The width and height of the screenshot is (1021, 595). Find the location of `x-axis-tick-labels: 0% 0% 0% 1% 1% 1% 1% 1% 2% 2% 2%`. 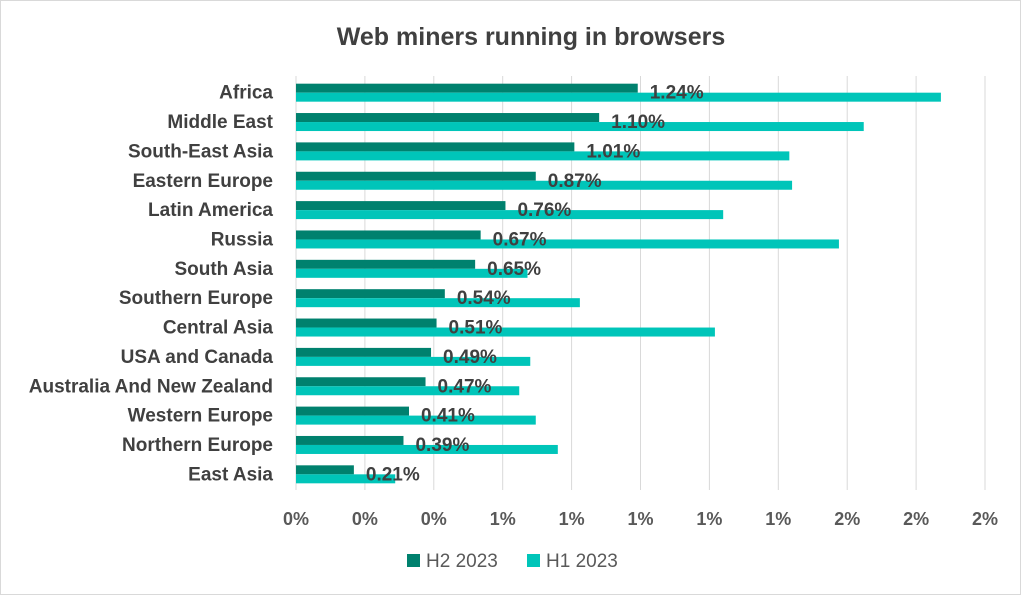

x-axis-tick-labels: 0% 0% 0% 1% 1% 1% 1% 1% 2% 2% 2% is located at coordinates (640, 519).